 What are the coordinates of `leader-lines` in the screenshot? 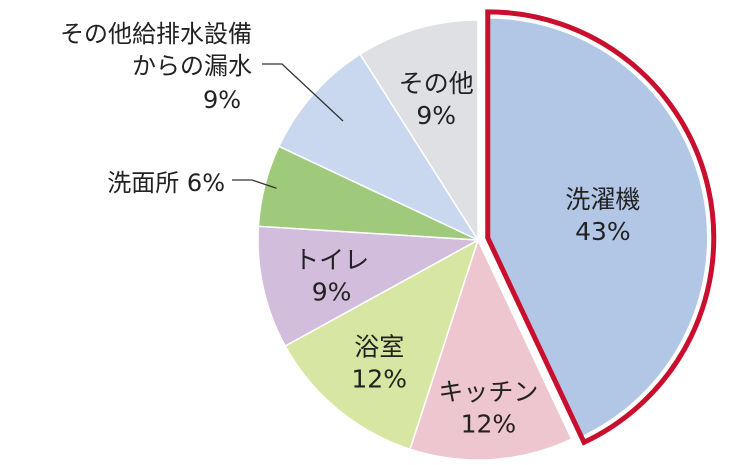 It's located at (288, 126).